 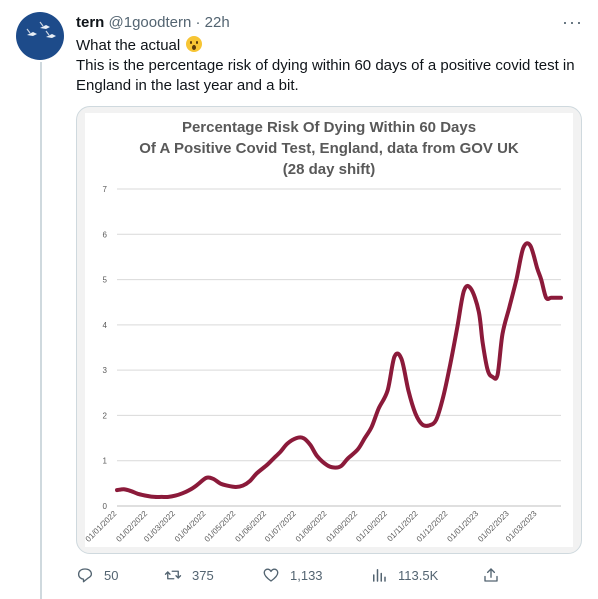 What do you see at coordinates (371, 526) in the screenshot?
I see `x-tick-label: 01/10/2022` at bounding box center [371, 526].